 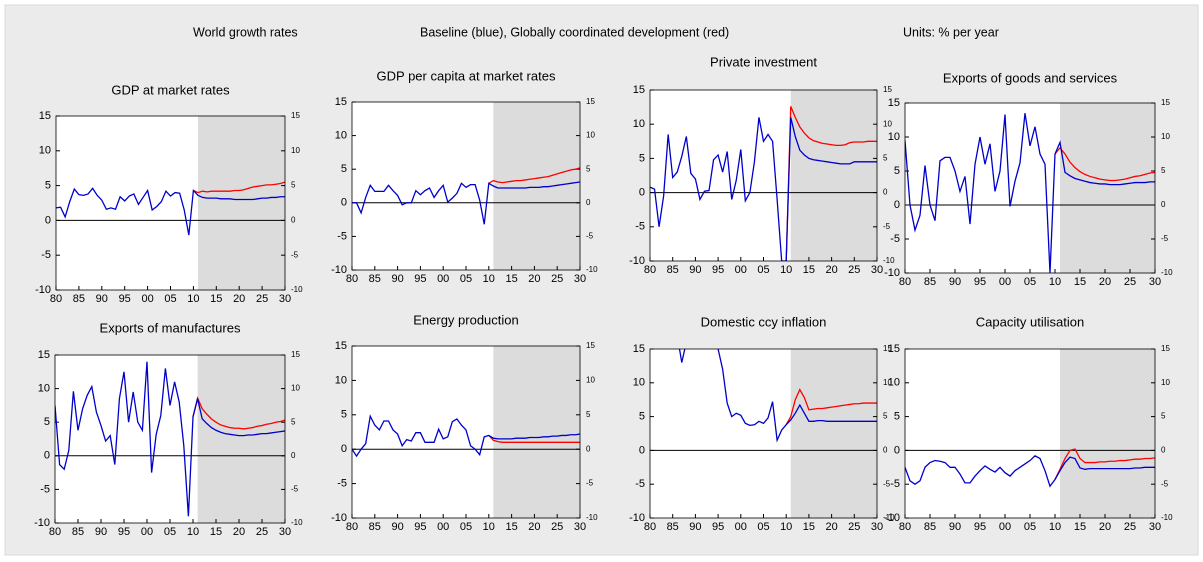 I want to click on panel-title: Private investment, so click(x=763, y=61).